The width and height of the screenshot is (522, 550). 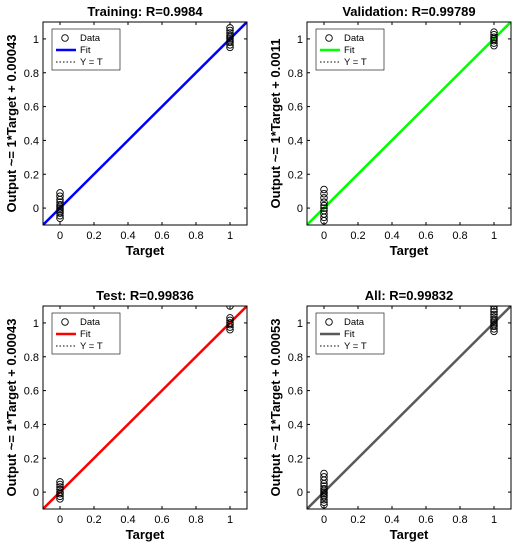 I want to click on chart-title: Test: R=0.99836, so click(x=145, y=295).